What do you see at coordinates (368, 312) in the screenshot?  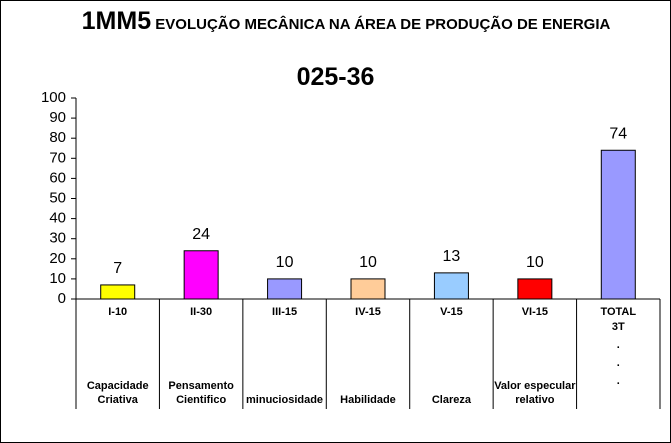 I see `x-tick-label: IV-15` at bounding box center [368, 312].